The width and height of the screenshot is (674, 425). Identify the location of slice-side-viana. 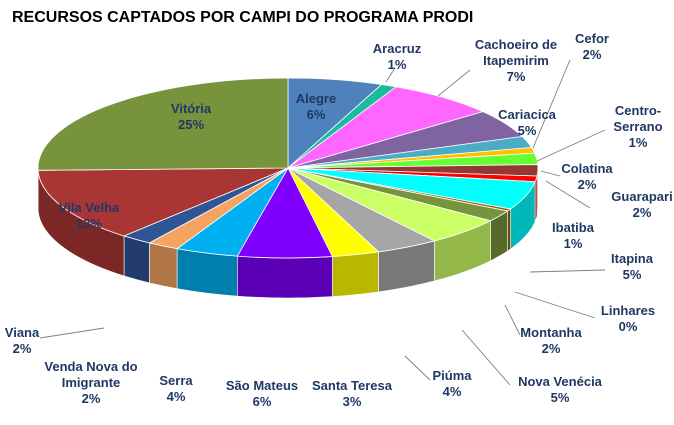
(136, 259).